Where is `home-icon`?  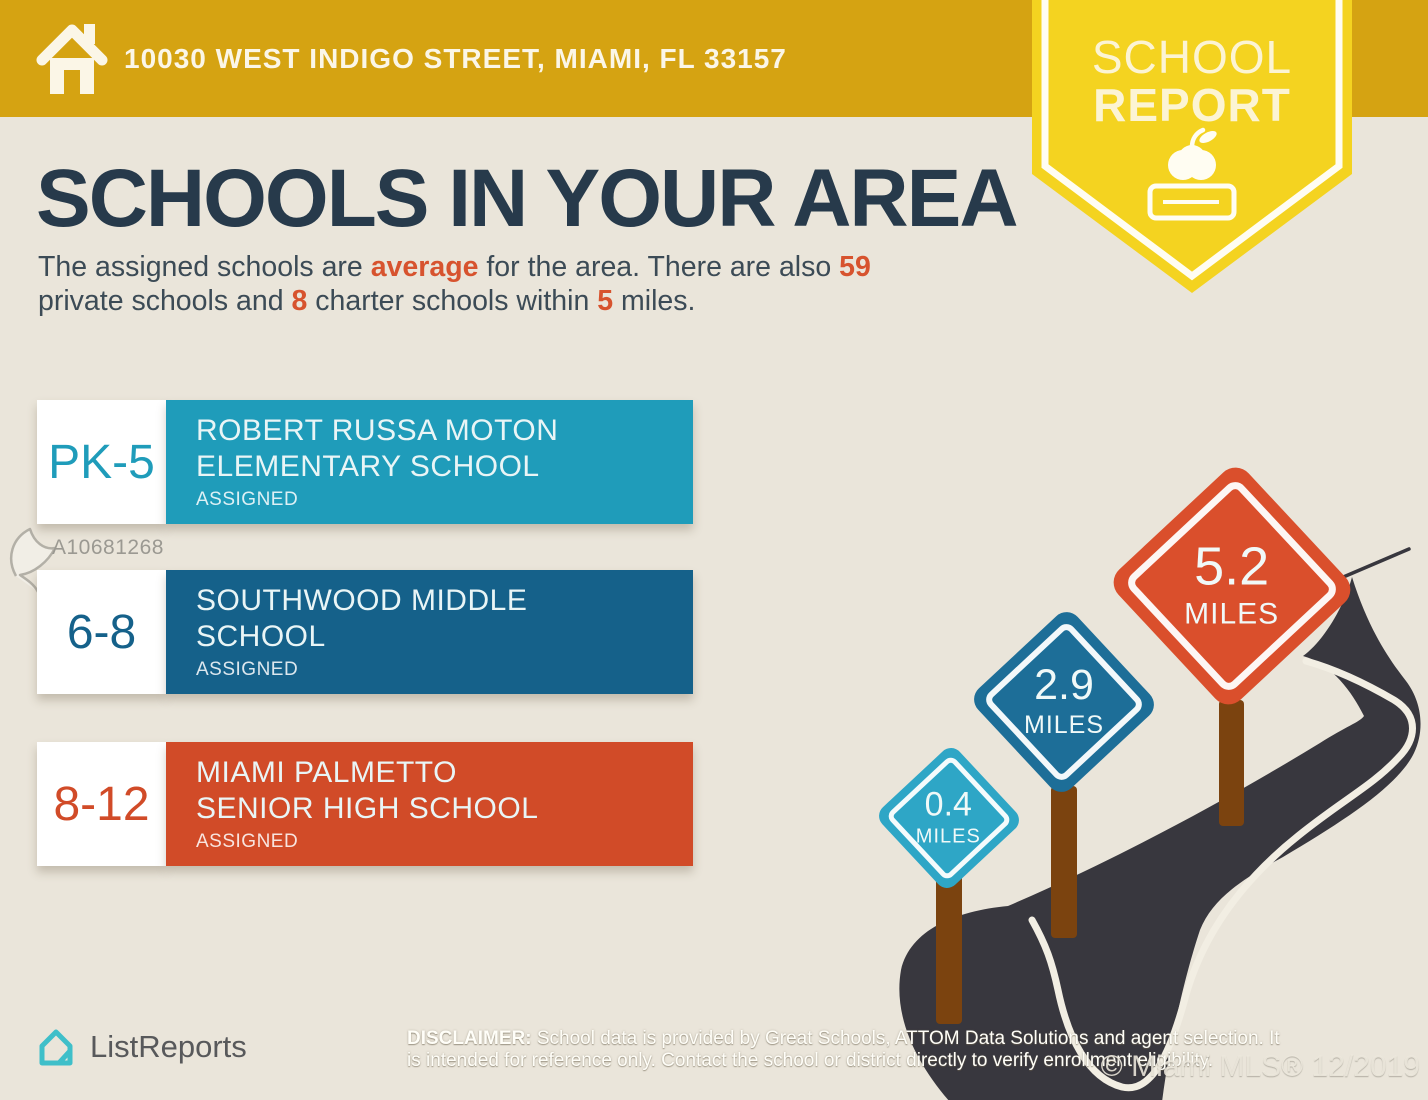
home-icon is located at coordinates (72, 59).